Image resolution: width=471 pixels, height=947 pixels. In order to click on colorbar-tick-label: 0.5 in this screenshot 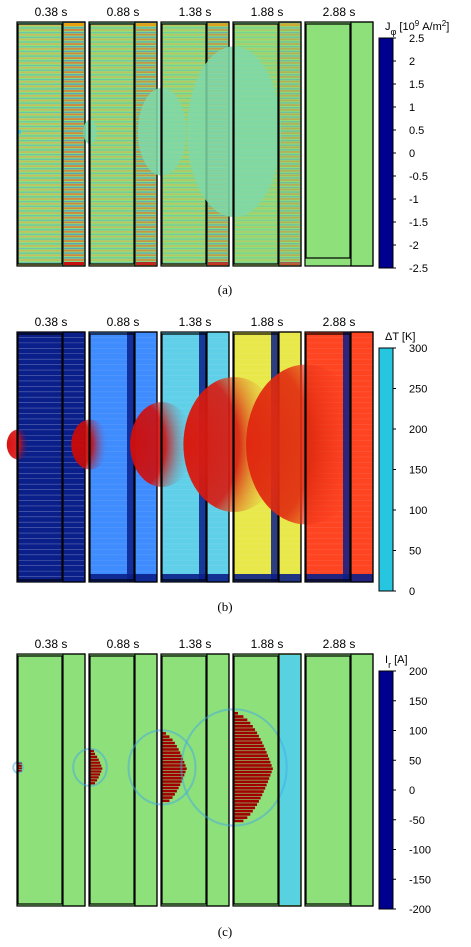, I will do `click(416, 131)`.